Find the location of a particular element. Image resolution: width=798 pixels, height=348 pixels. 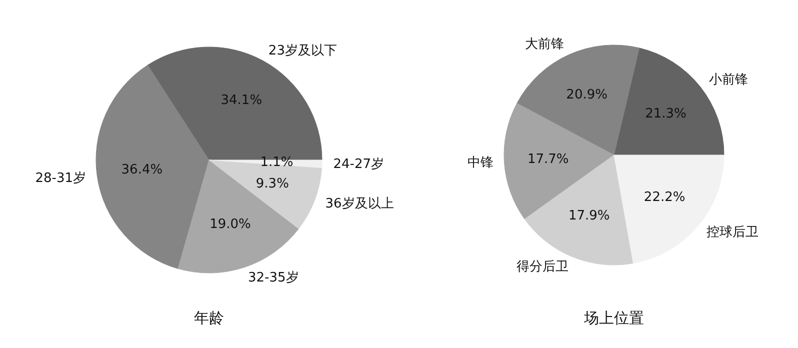

slice-label: 控球后卫 is located at coordinates (732, 232).